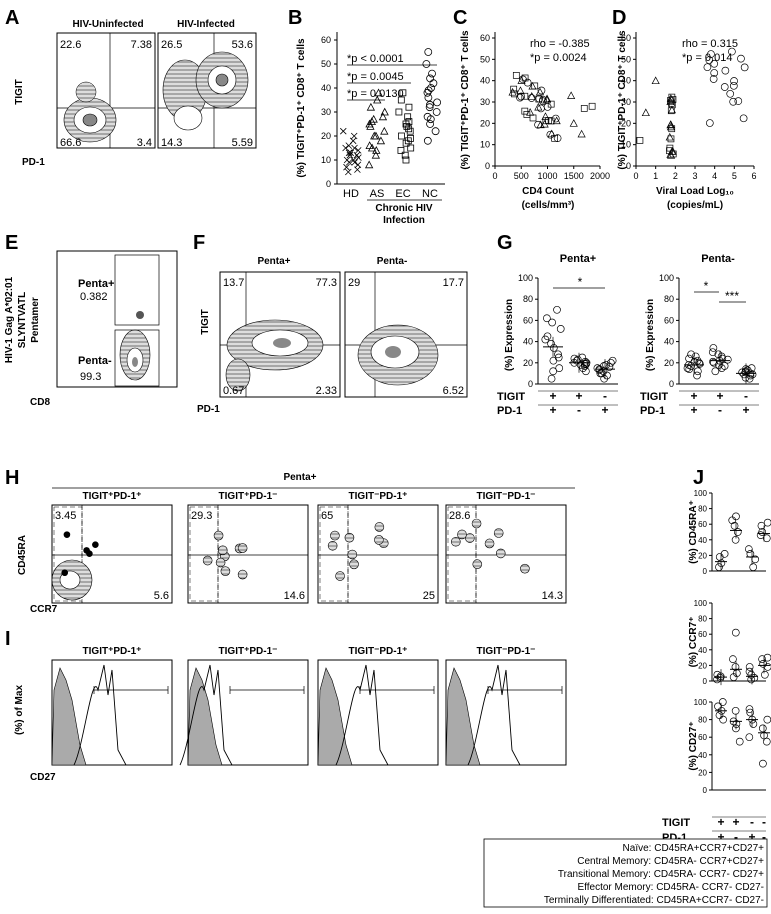  What do you see at coordinates (404, 208) in the screenshot?
I see `chronic-label: Chronic HIV` at bounding box center [404, 208].